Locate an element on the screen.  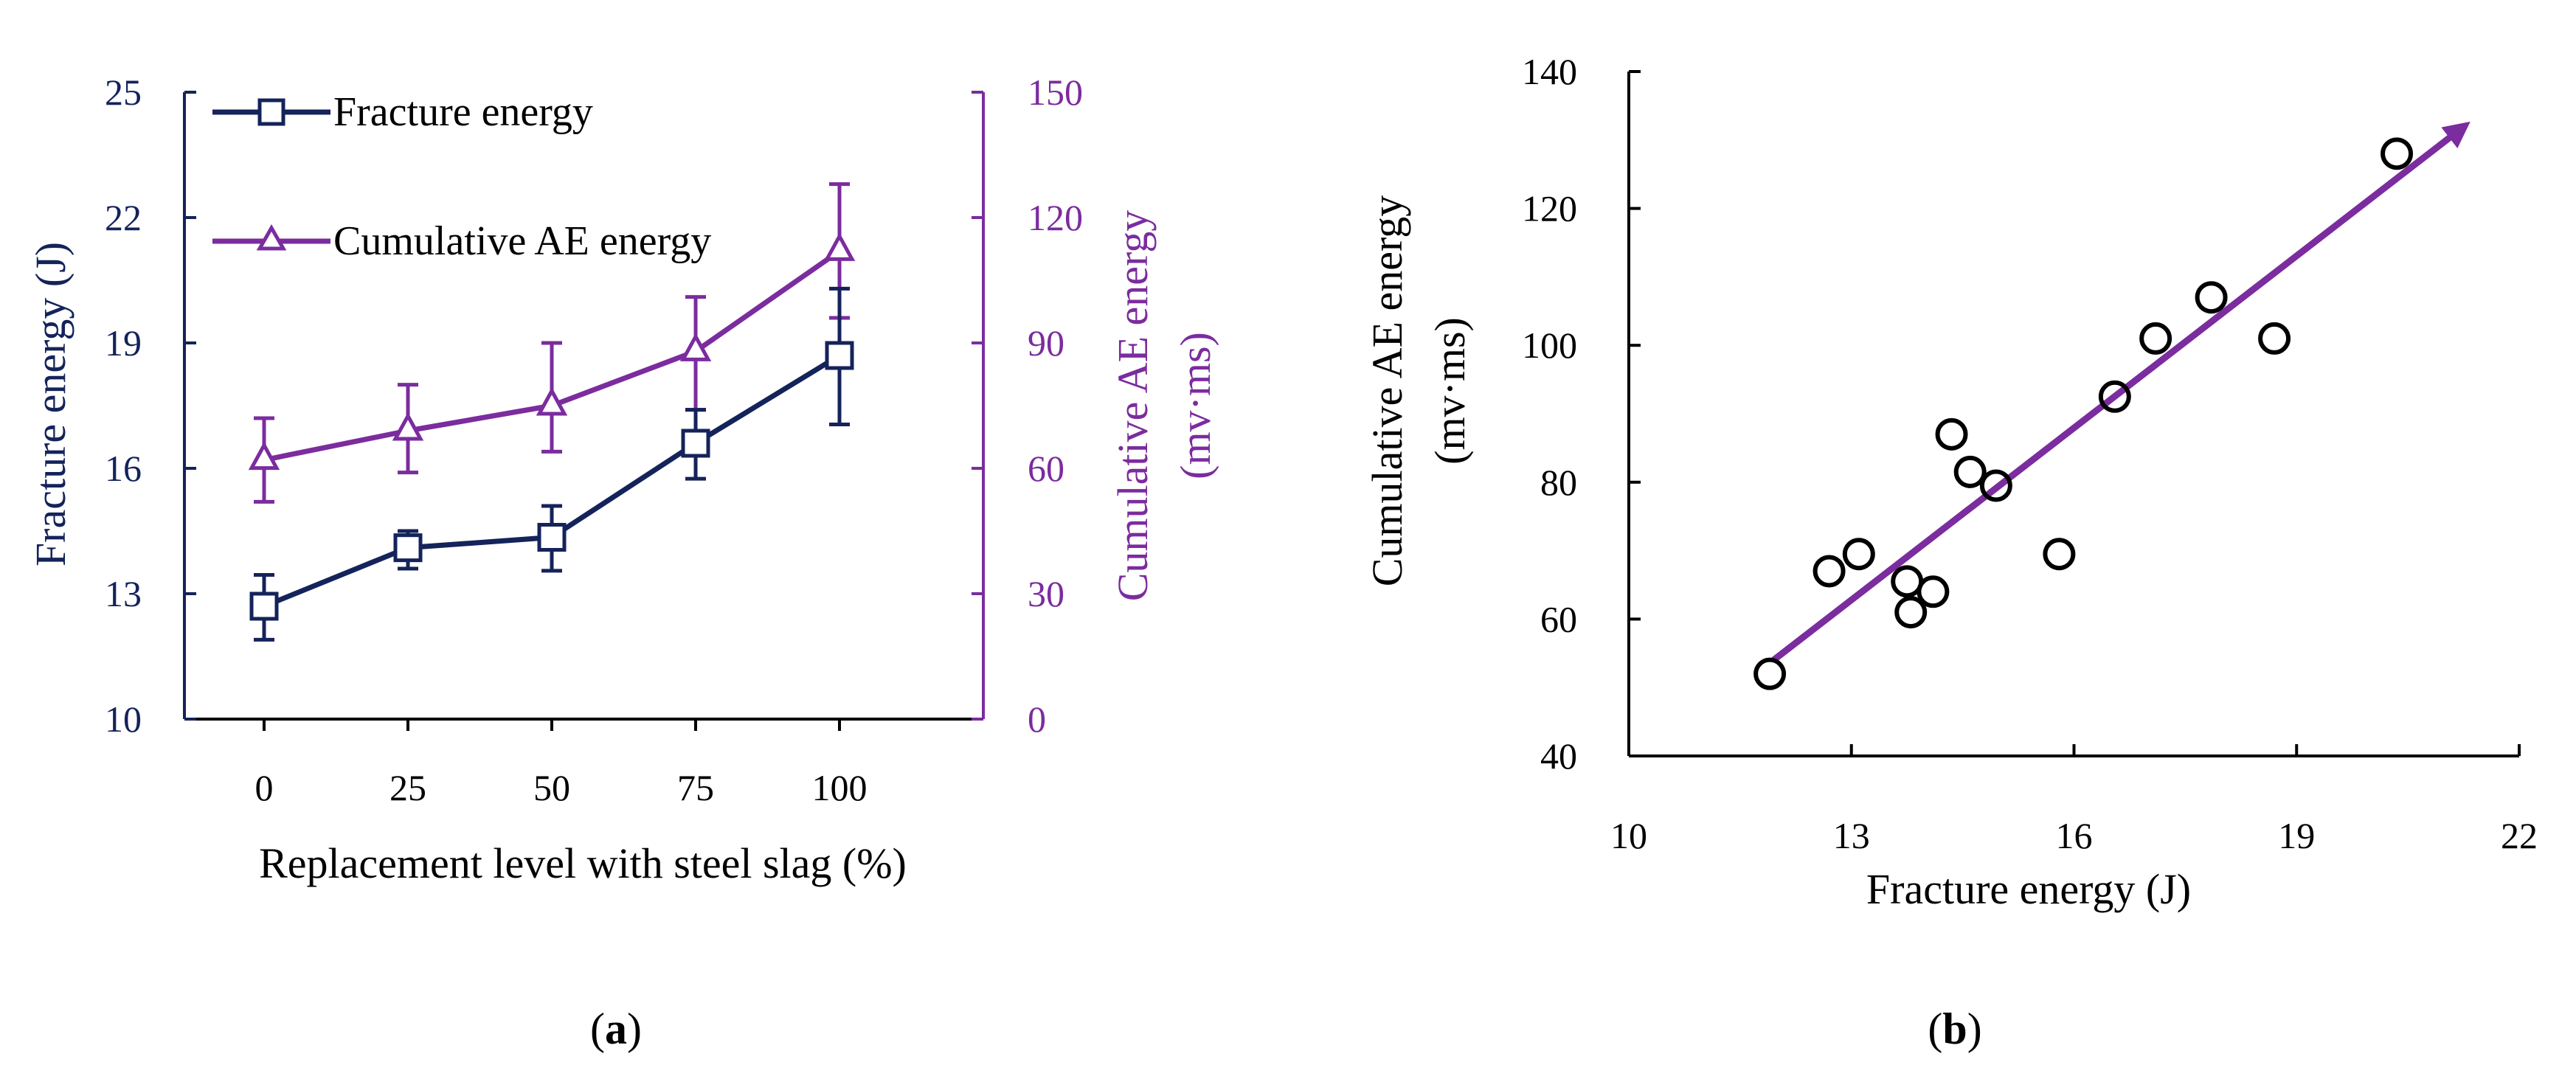
a-left-tick-label: 19 is located at coordinates (124, 343).